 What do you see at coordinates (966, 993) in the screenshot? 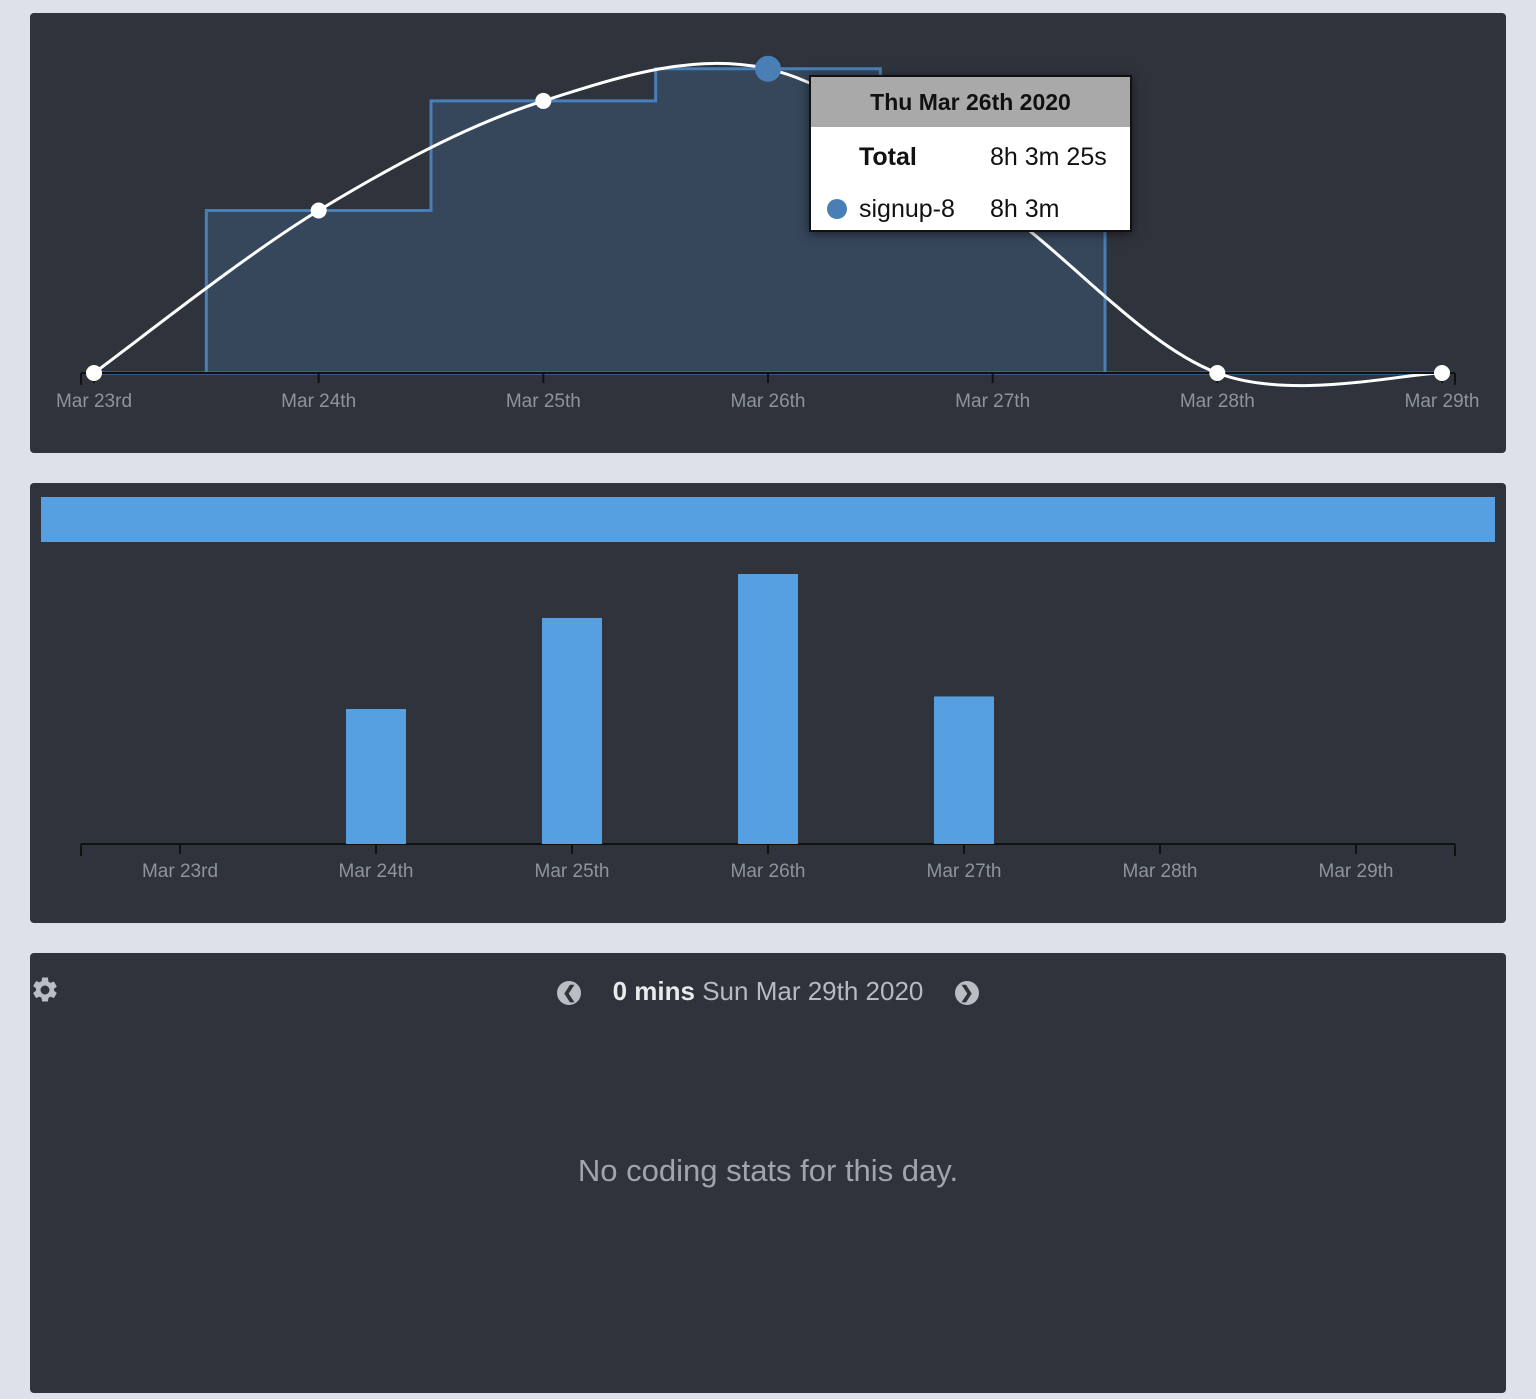
I see `chevron-right-icon: ❯` at bounding box center [966, 993].